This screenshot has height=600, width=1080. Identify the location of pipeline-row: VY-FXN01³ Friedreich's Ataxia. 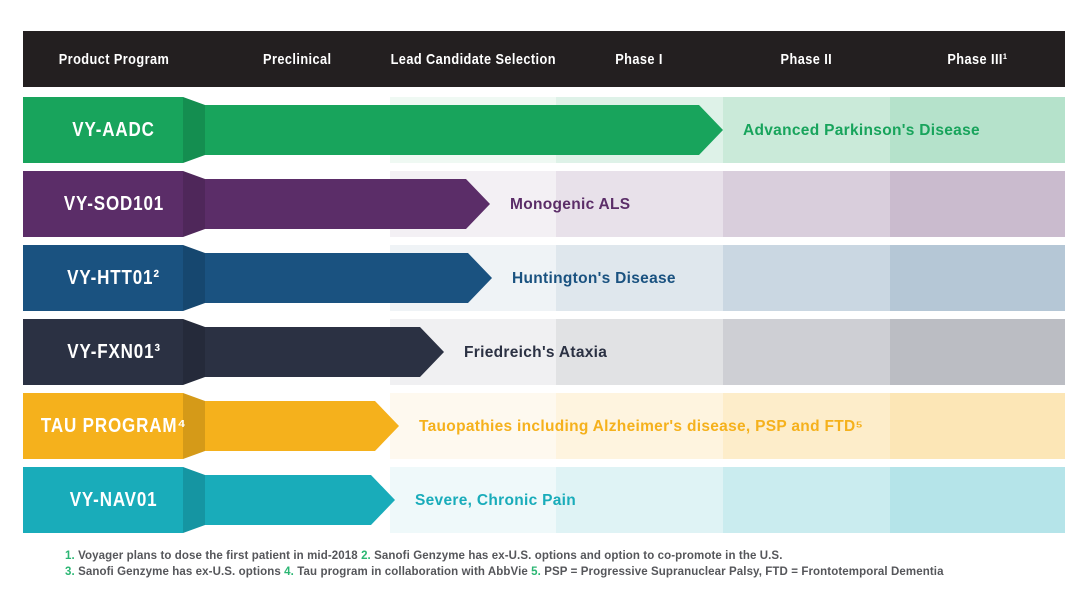
(544, 352).